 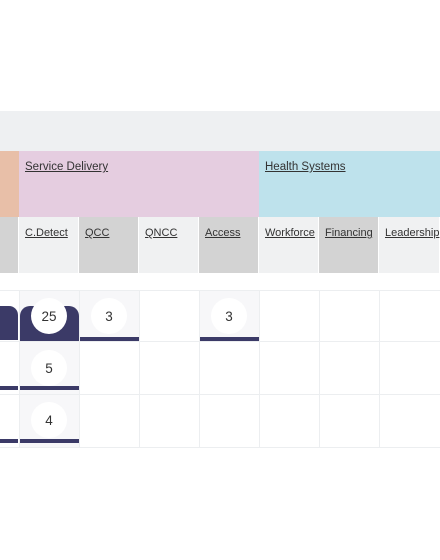 What do you see at coordinates (97, 233) in the screenshot?
I see `column-header-label: QCC` at bounding box center [97, 233].